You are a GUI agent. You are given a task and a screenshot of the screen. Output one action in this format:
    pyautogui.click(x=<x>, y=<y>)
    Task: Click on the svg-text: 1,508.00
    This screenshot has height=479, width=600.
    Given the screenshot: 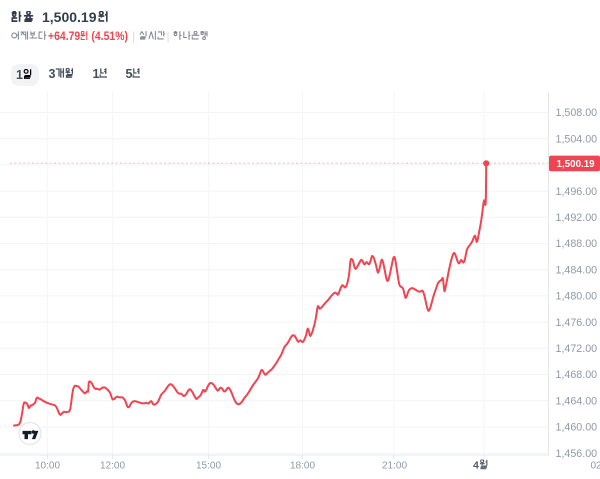 What is the action you would take?
    pyautogui.click(x=577, y=113)
    